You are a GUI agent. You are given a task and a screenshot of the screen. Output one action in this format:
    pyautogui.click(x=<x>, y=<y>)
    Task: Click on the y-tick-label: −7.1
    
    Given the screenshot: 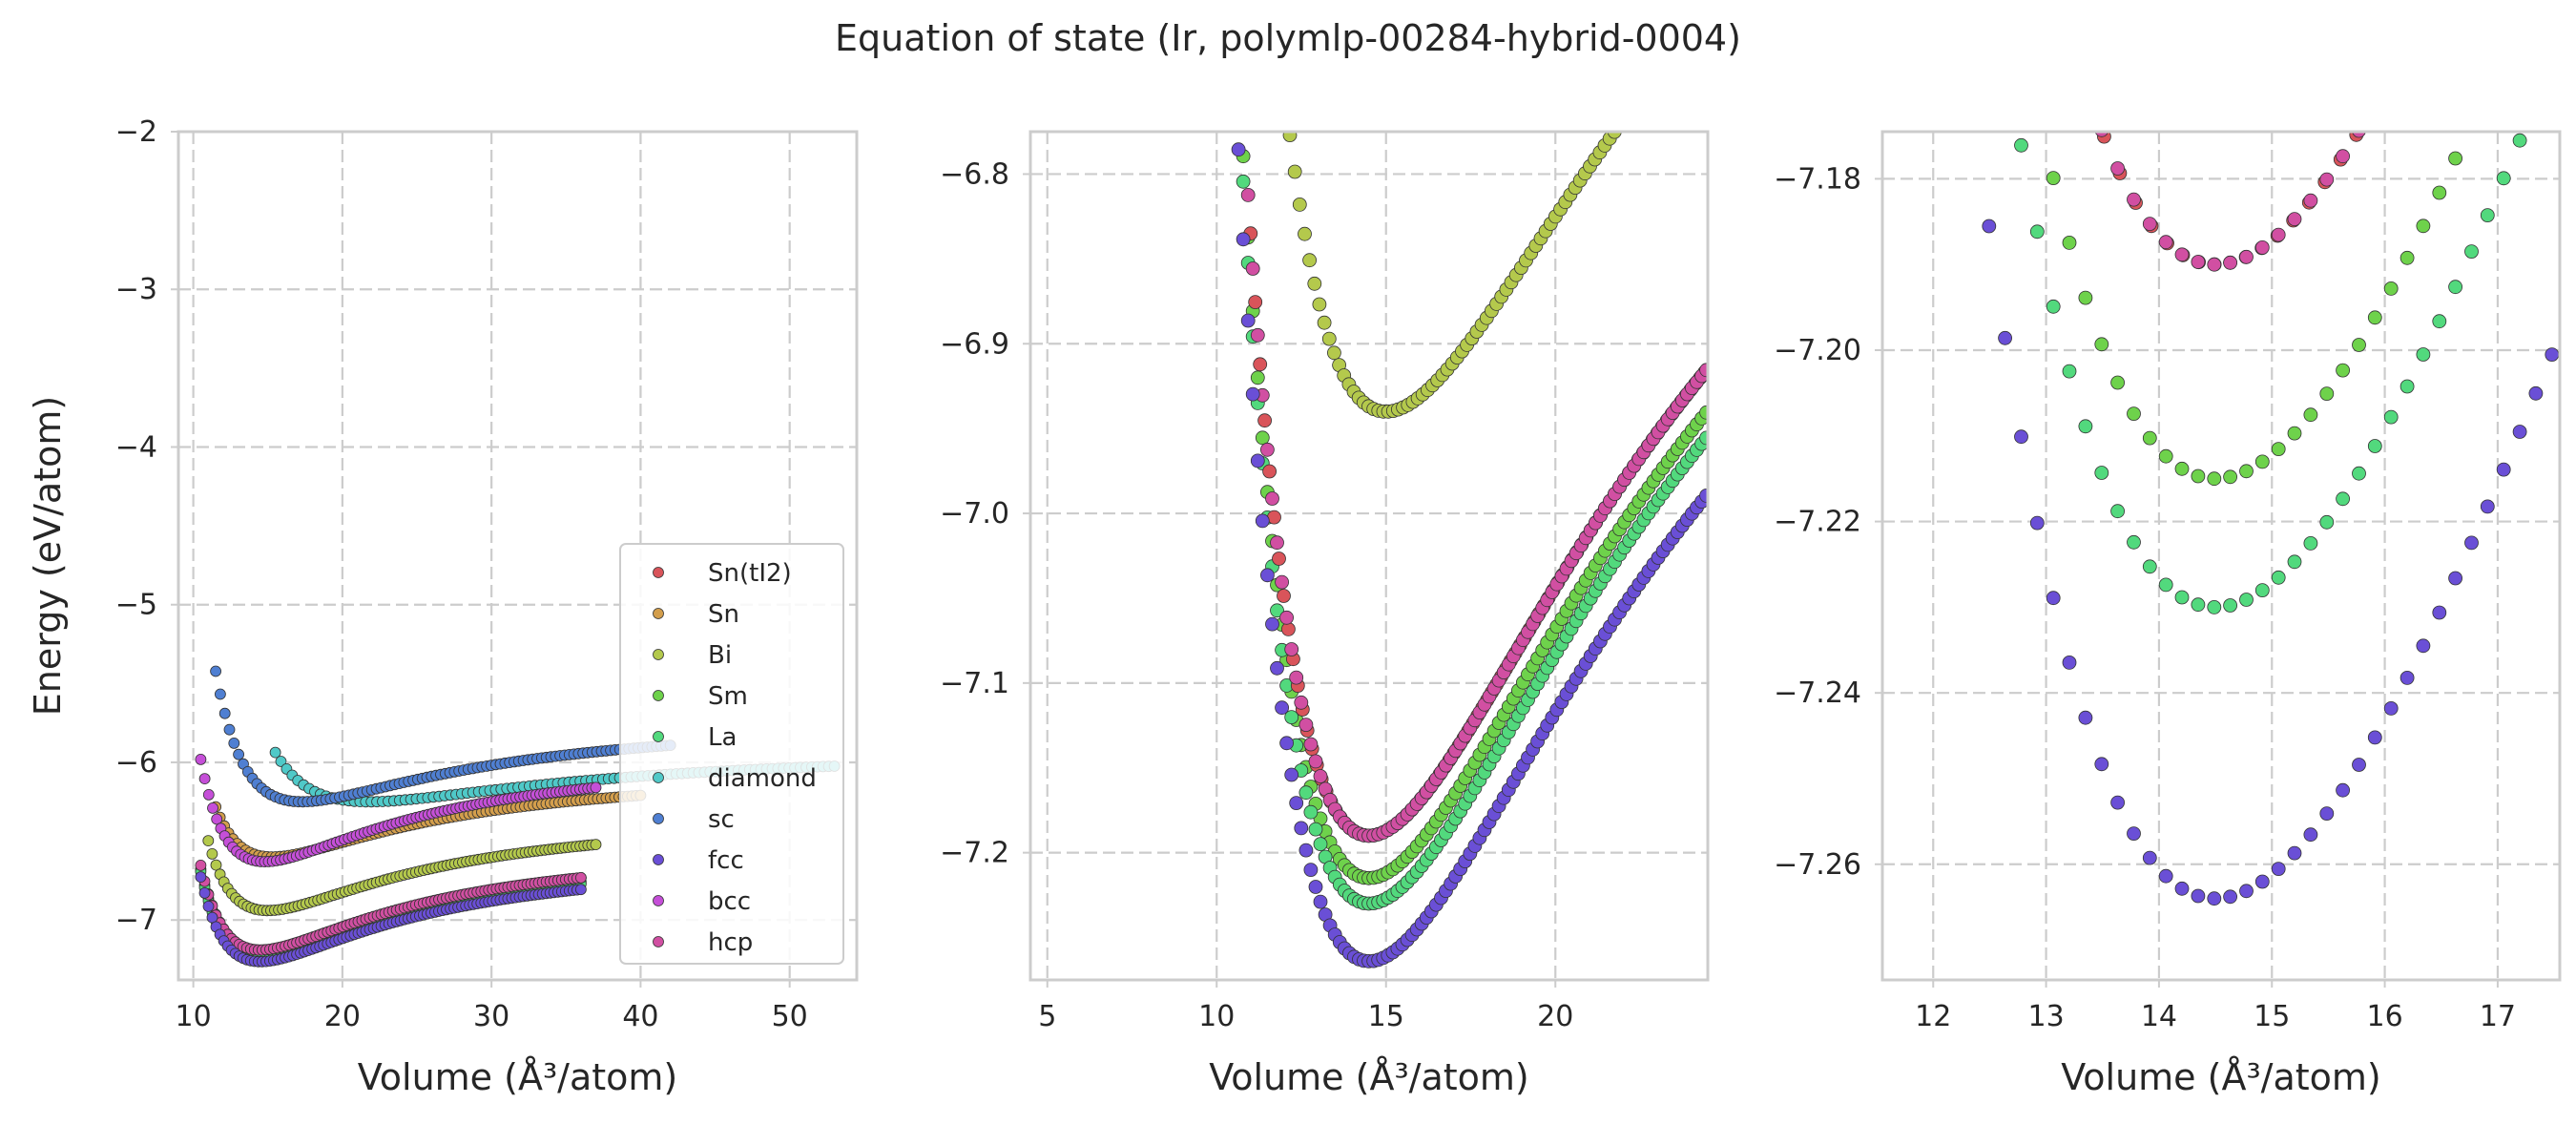 What is the action you would take?
    pyautogui.click(x=974, y=683)
    